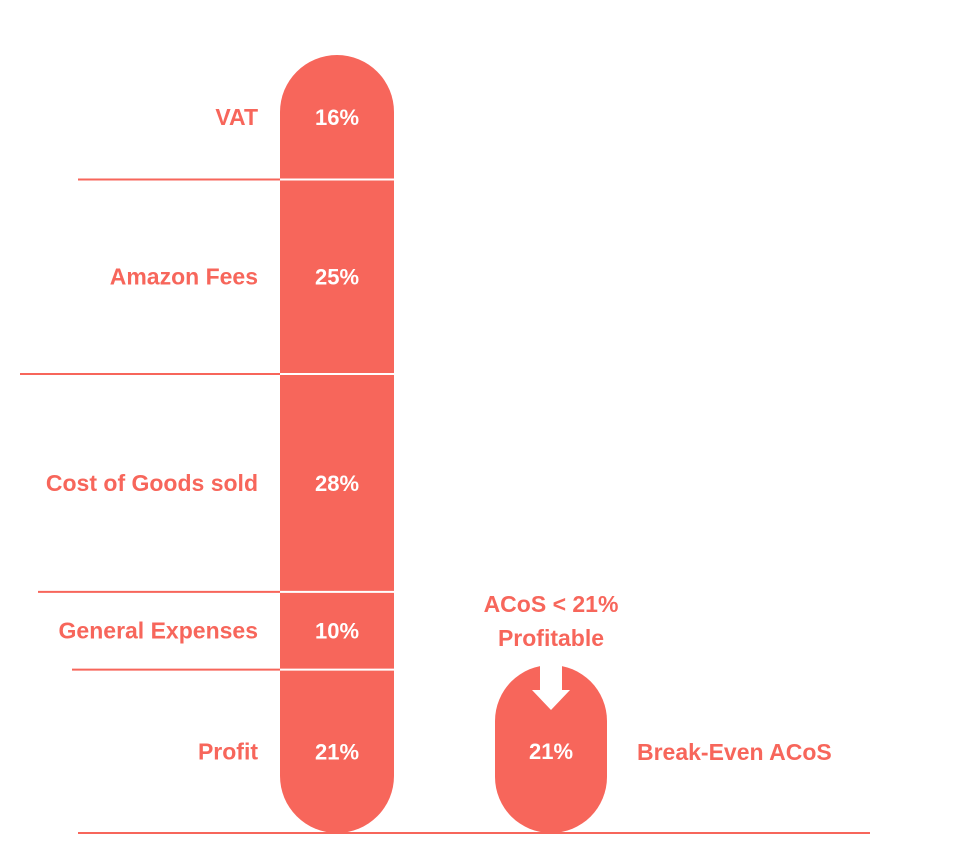 This screenshot has width=956, height=862. I want to click on break-even-value: 21%, so click(551, 751).